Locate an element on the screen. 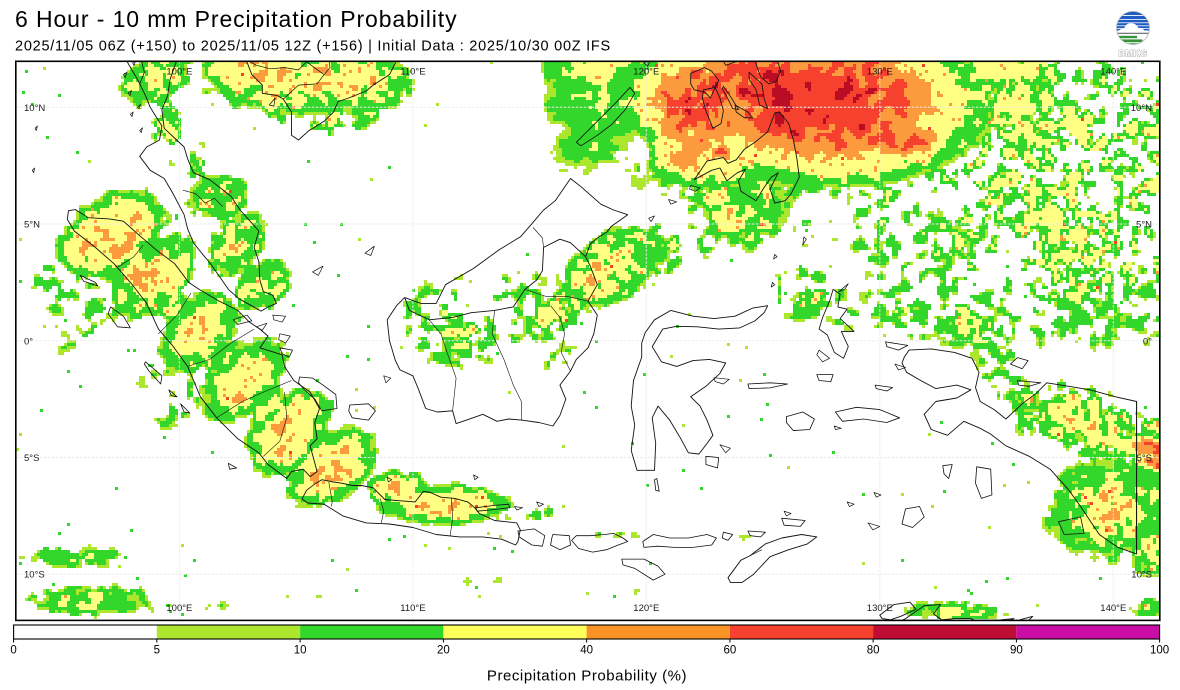 The height and width of the screenshot is (690, 1180). svg-text: BMKG is located at coordinates (1132, 54).